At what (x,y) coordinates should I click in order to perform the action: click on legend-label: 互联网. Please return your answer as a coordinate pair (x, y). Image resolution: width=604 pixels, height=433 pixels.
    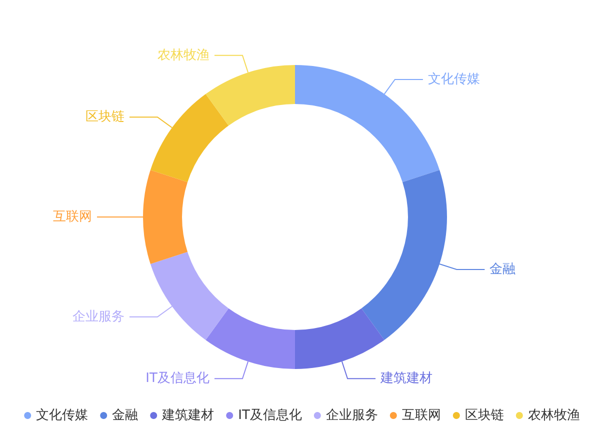
    Looking at the image, I should click on (421, 415).